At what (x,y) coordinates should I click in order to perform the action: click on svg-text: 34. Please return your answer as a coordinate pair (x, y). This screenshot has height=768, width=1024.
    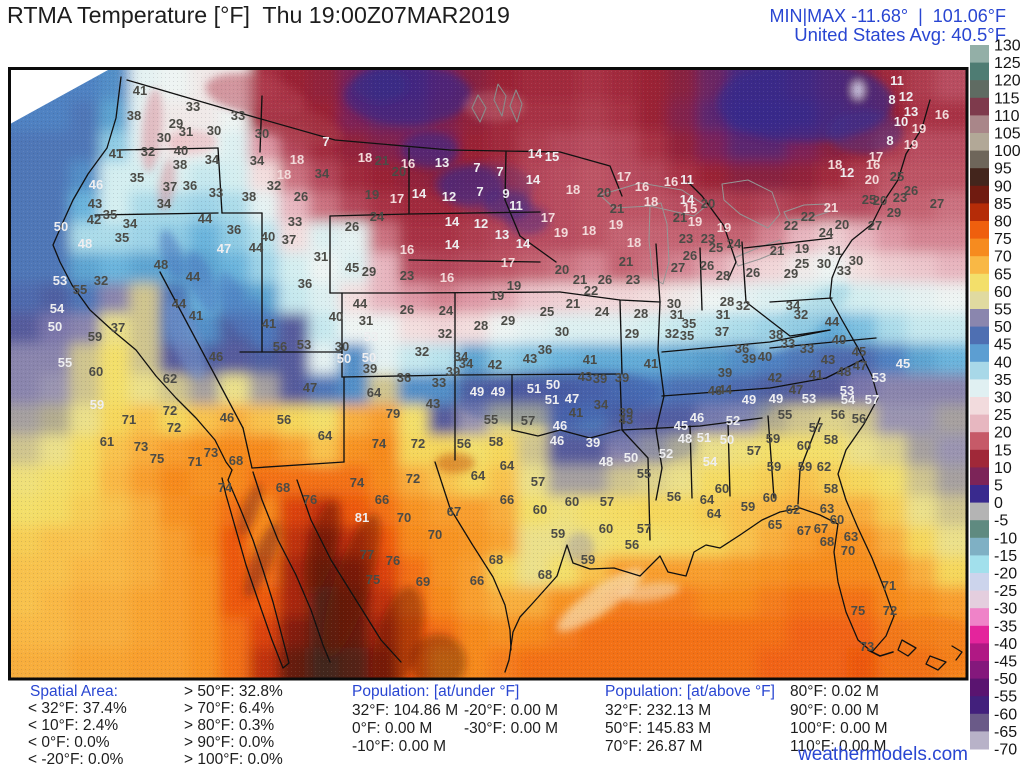
    Looking at the image, I should click on (130, 223).